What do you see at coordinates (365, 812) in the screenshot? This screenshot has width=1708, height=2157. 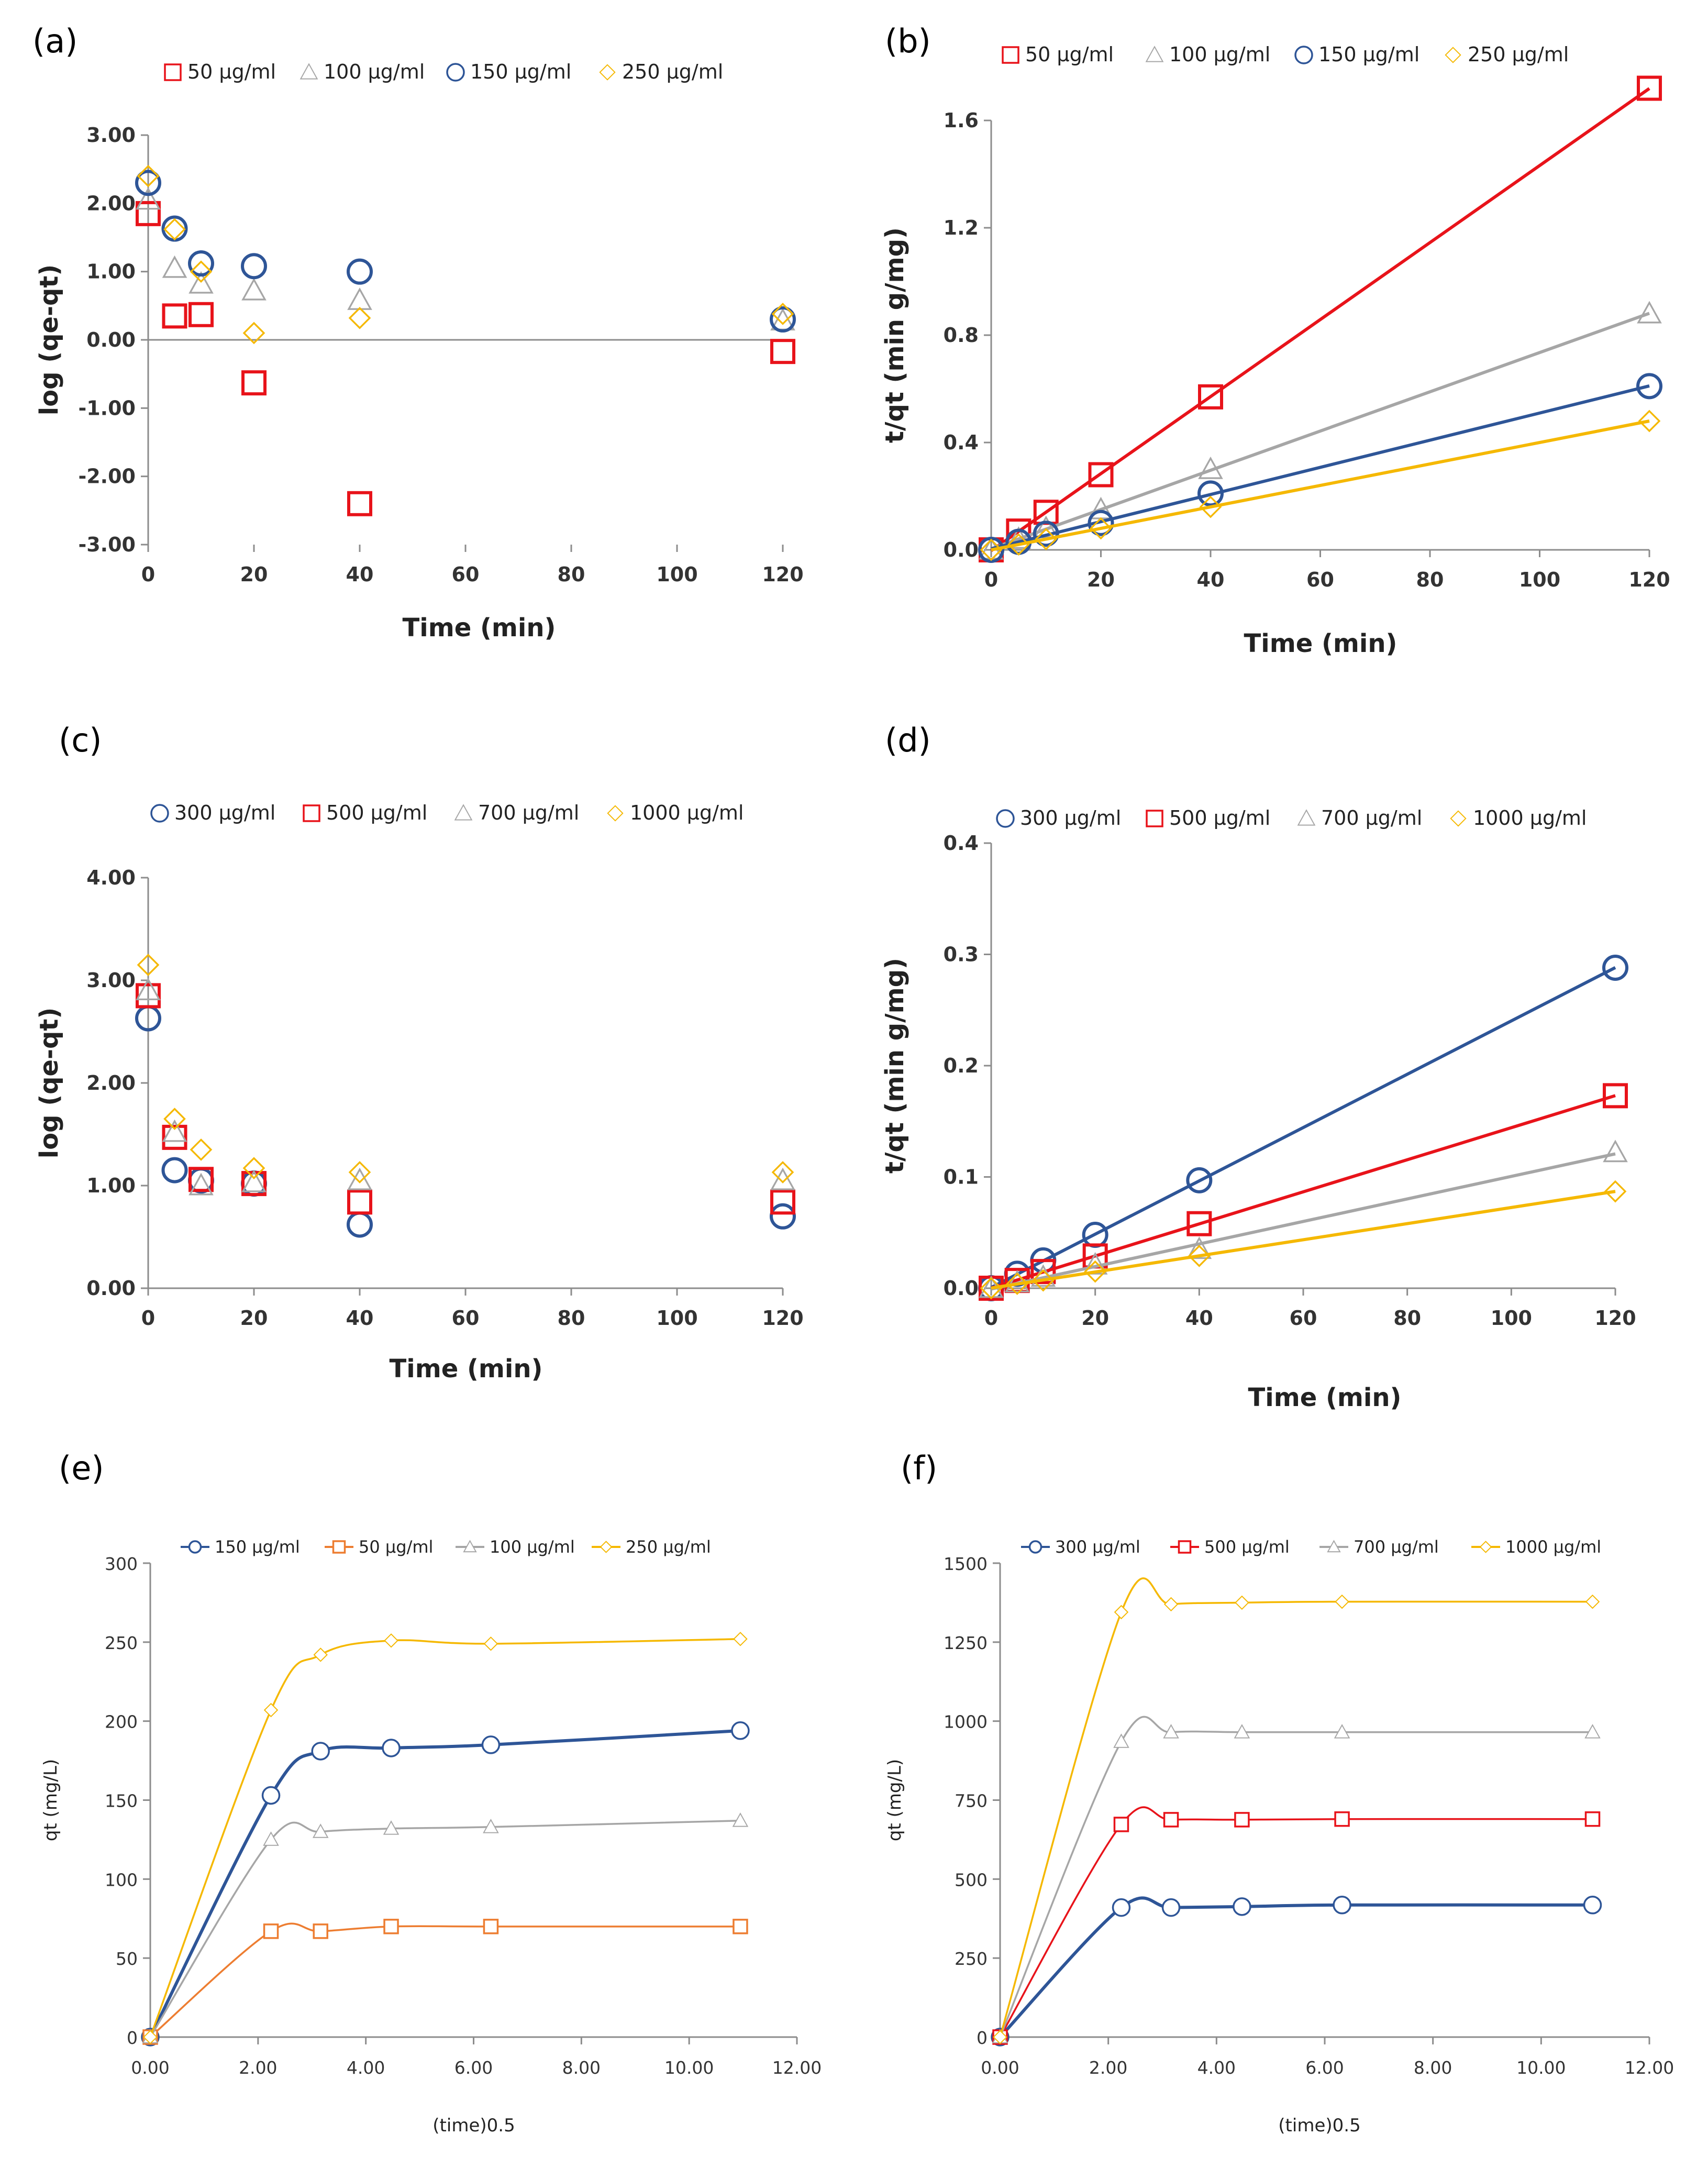 I see `legend-entry: 500 µg/ml` at bounding box center [365, 812].